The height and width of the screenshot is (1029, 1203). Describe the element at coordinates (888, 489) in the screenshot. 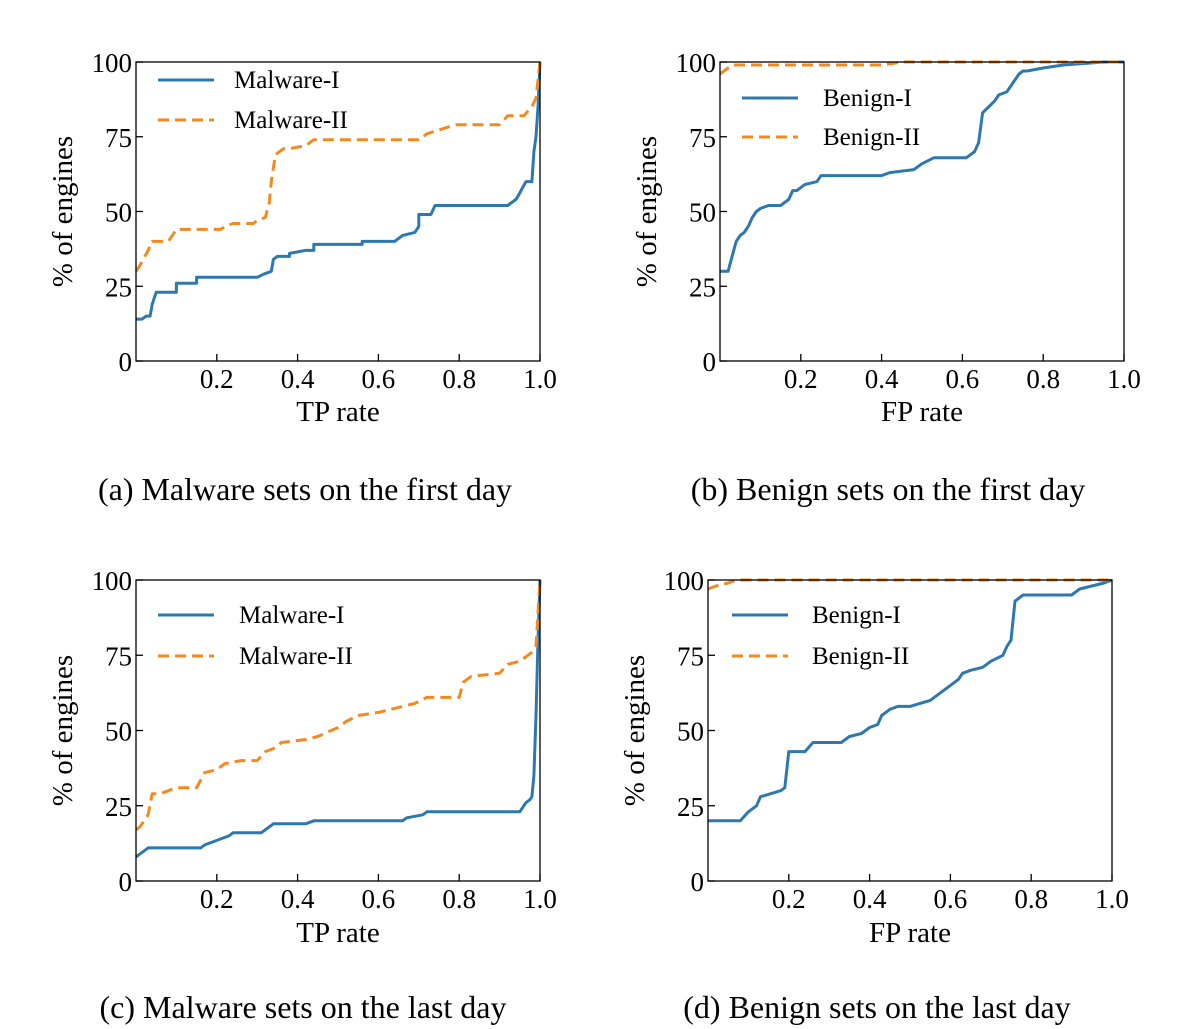

I see `panel-caption: (b) Benign sets on the first day` at that location.